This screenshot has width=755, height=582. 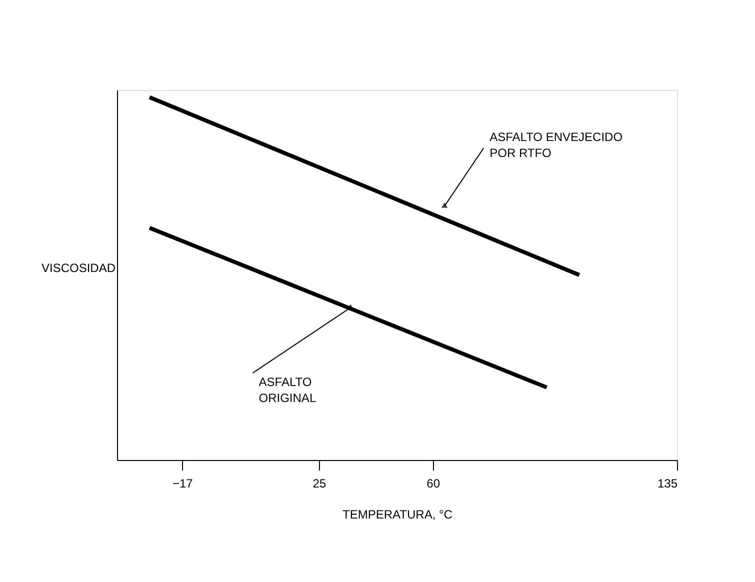 I want to click on y-axis-title: VISCOSIDAD, so click(x=78, y=268).